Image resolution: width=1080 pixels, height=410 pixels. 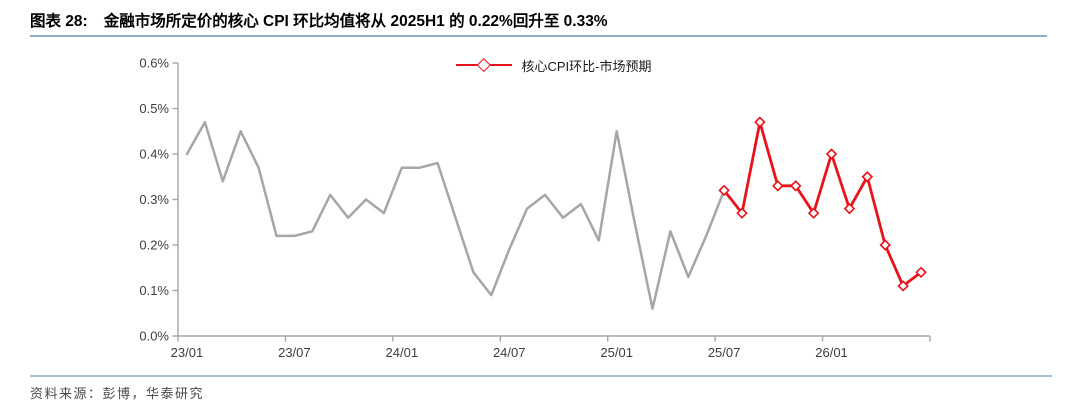 What do you see at coordinates (551, 348) in the screenshot?
I see `x-axis-ticks: 23/01 23/07 24/01 24/07 25/01 25/07 26/01` at bounding box center [551, 348].